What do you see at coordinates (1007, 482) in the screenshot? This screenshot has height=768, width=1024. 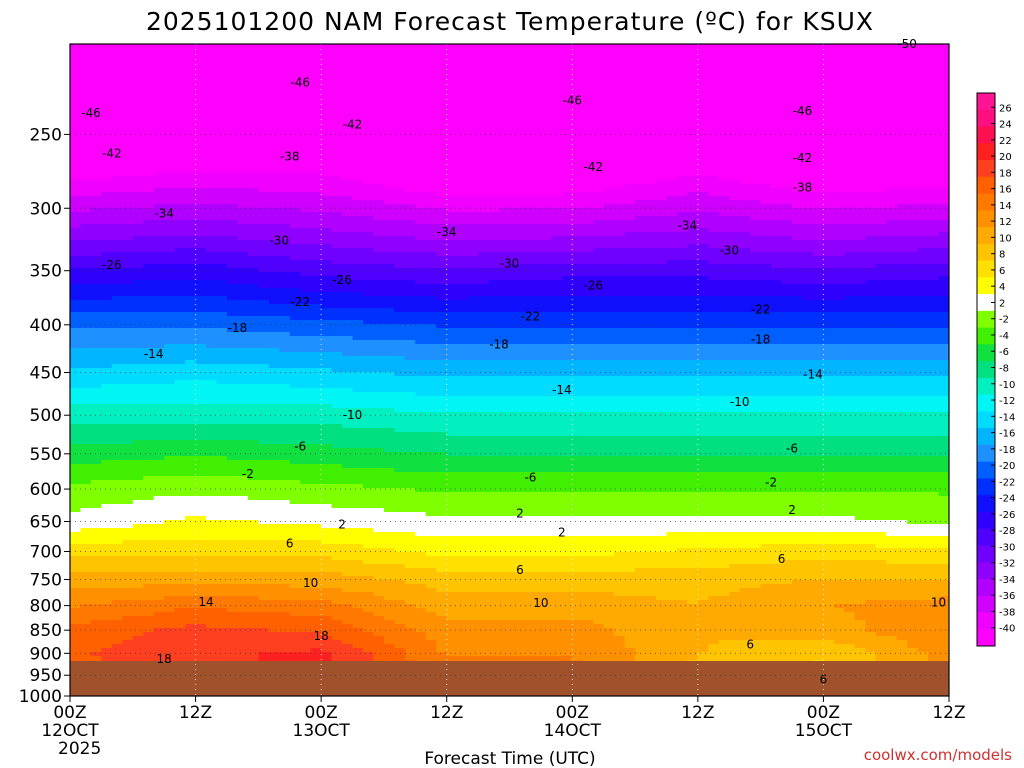 I see `colorbar-label: -22` at bounding box center [1007, 482].